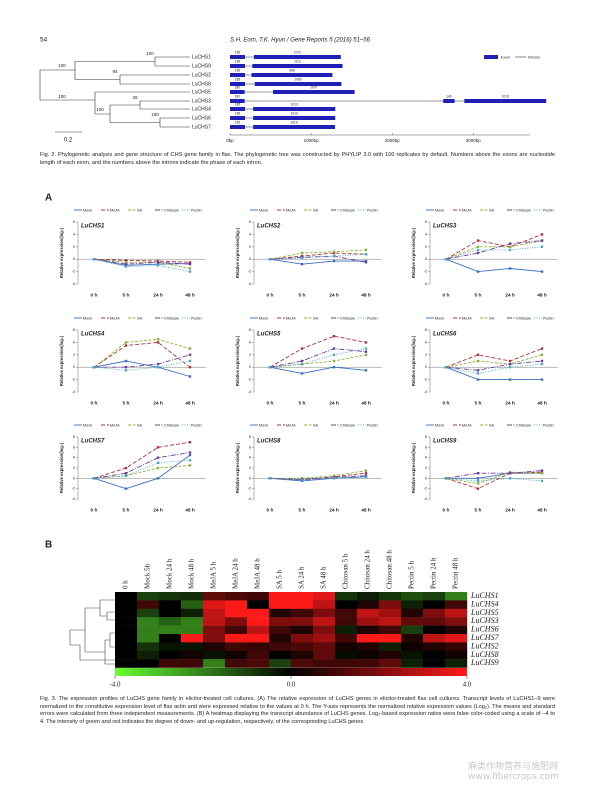  What do you see at coordinates (61, 467) in the screenshot?
I see `y-axis-label: Relative expression(log₂)` at bounding box center [61, 467].